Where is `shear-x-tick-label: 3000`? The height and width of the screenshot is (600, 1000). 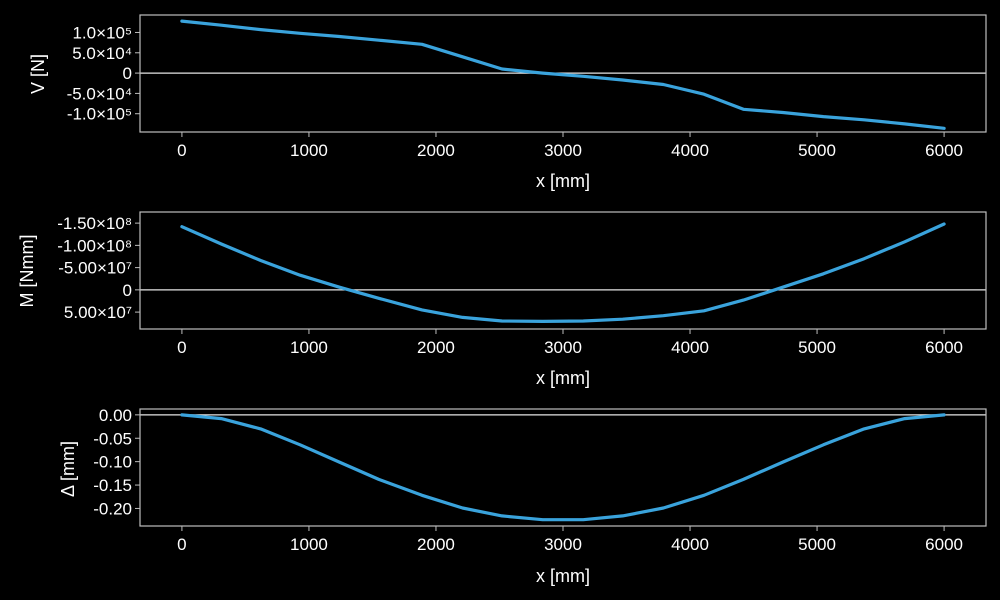 shear-x-tick-label: 3000 is located at coordinates (563, 150).